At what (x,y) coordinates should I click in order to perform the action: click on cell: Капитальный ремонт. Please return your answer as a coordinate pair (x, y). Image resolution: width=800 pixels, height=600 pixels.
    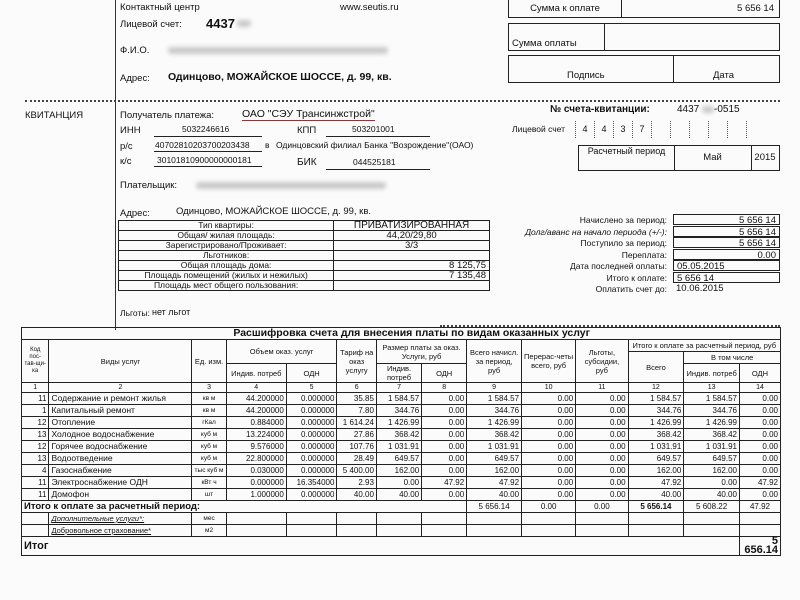
    Looking at the image, I should click on (120, 410).